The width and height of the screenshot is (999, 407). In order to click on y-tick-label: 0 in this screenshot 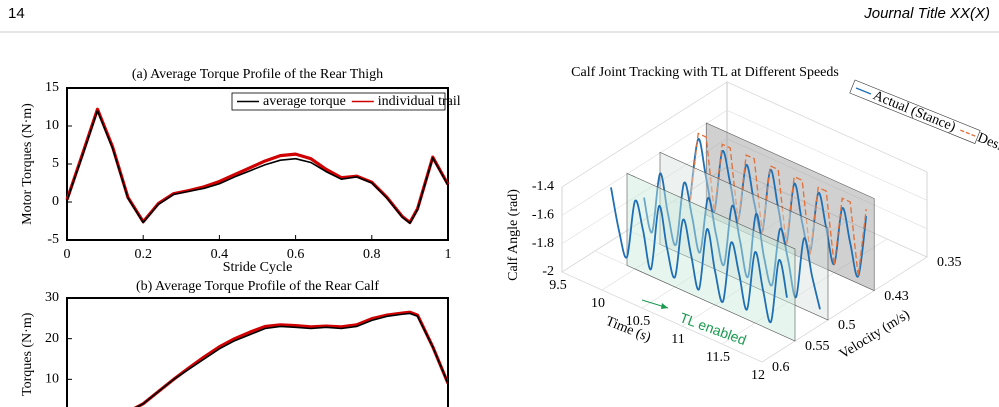, I will do `click(55, 201)`.